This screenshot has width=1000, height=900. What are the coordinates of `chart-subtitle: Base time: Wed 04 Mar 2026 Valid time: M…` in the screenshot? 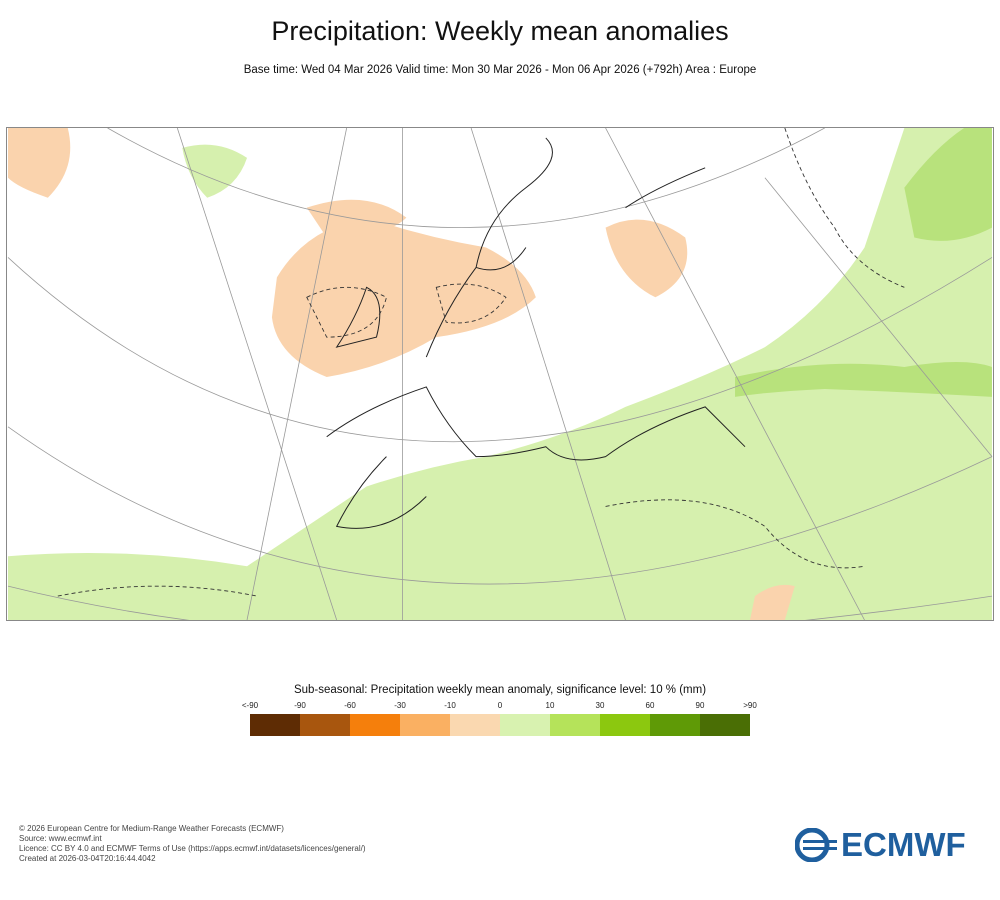 It's located at (500, 70).